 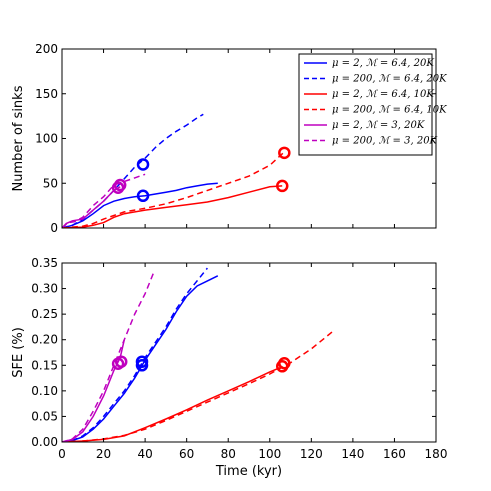 I want to click on legend-entry-3: μ = 2, ℳ = 6.4, 10K, so click(x=383, y=94).